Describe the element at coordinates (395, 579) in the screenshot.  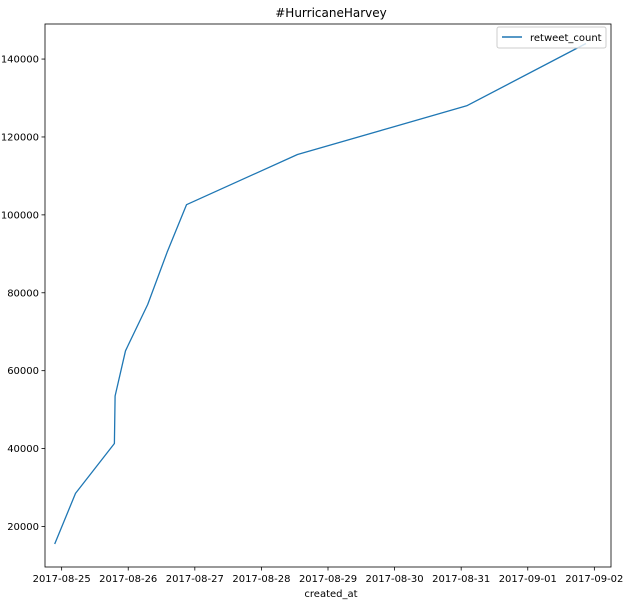
I see `x-tick-label: 2017-08-30` at that location.